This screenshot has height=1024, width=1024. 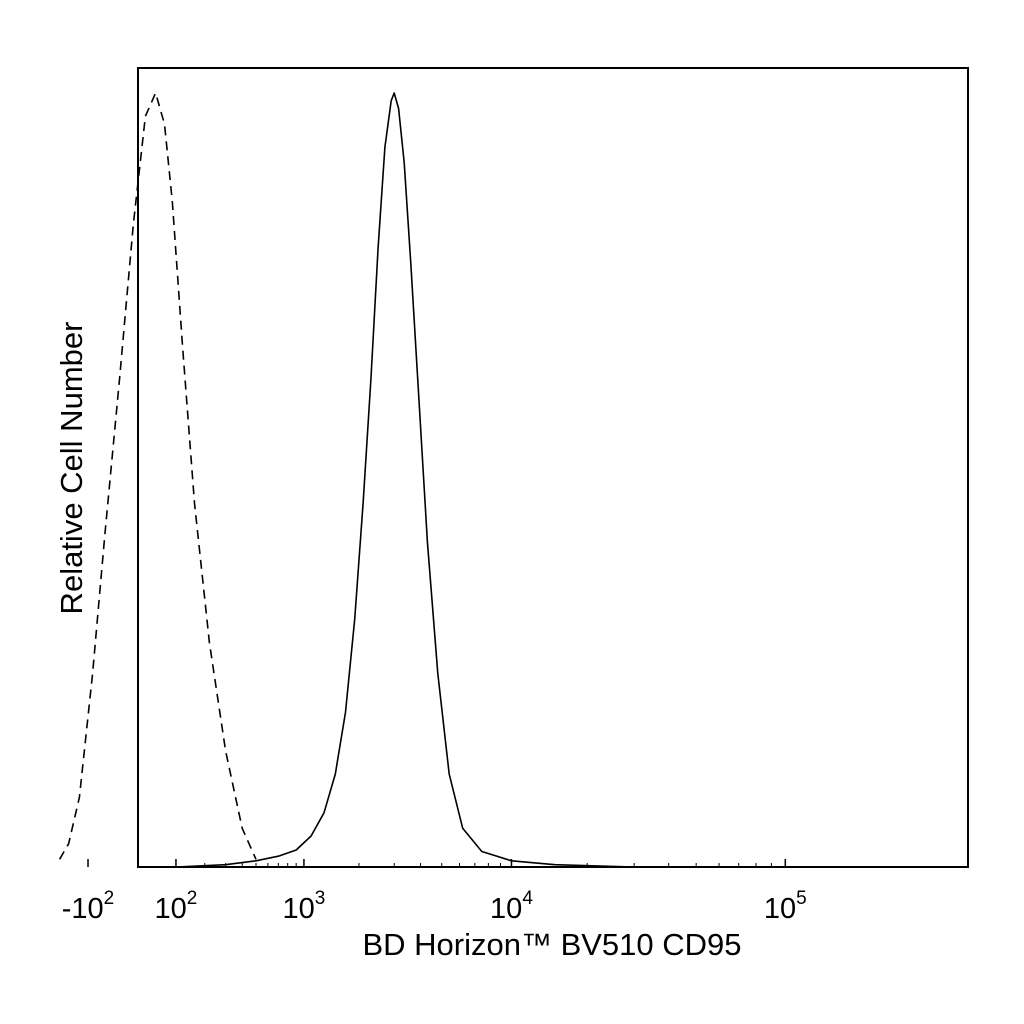 I want to click on x-axis-label: BD Horizon™ BV510 CD95, so click(x=551, y=944).